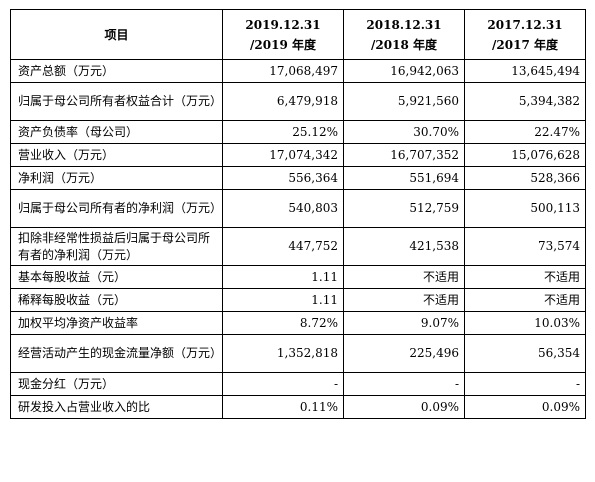  Describe the element at coordinates (116, 208) in the screenshot. I see `row-label: 归属于母公司所有者的净利润（万元）` at that location.